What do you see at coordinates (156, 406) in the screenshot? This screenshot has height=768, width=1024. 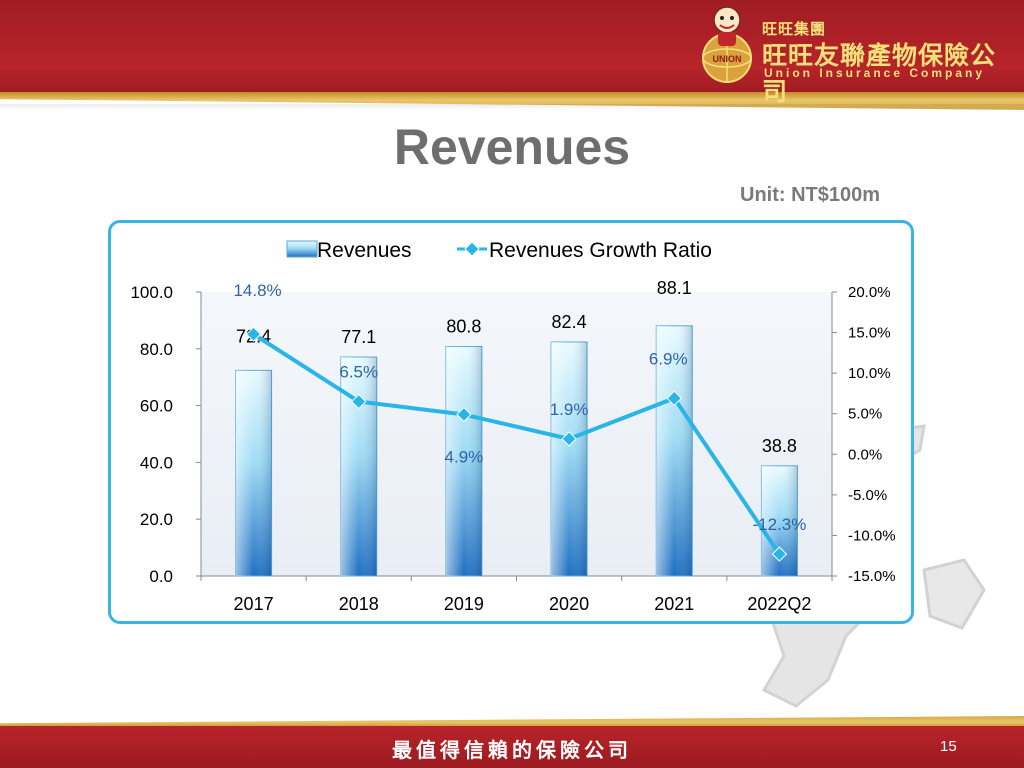 I see `left-axis-tick-label: 60.0` at bounding box center [156, 406].